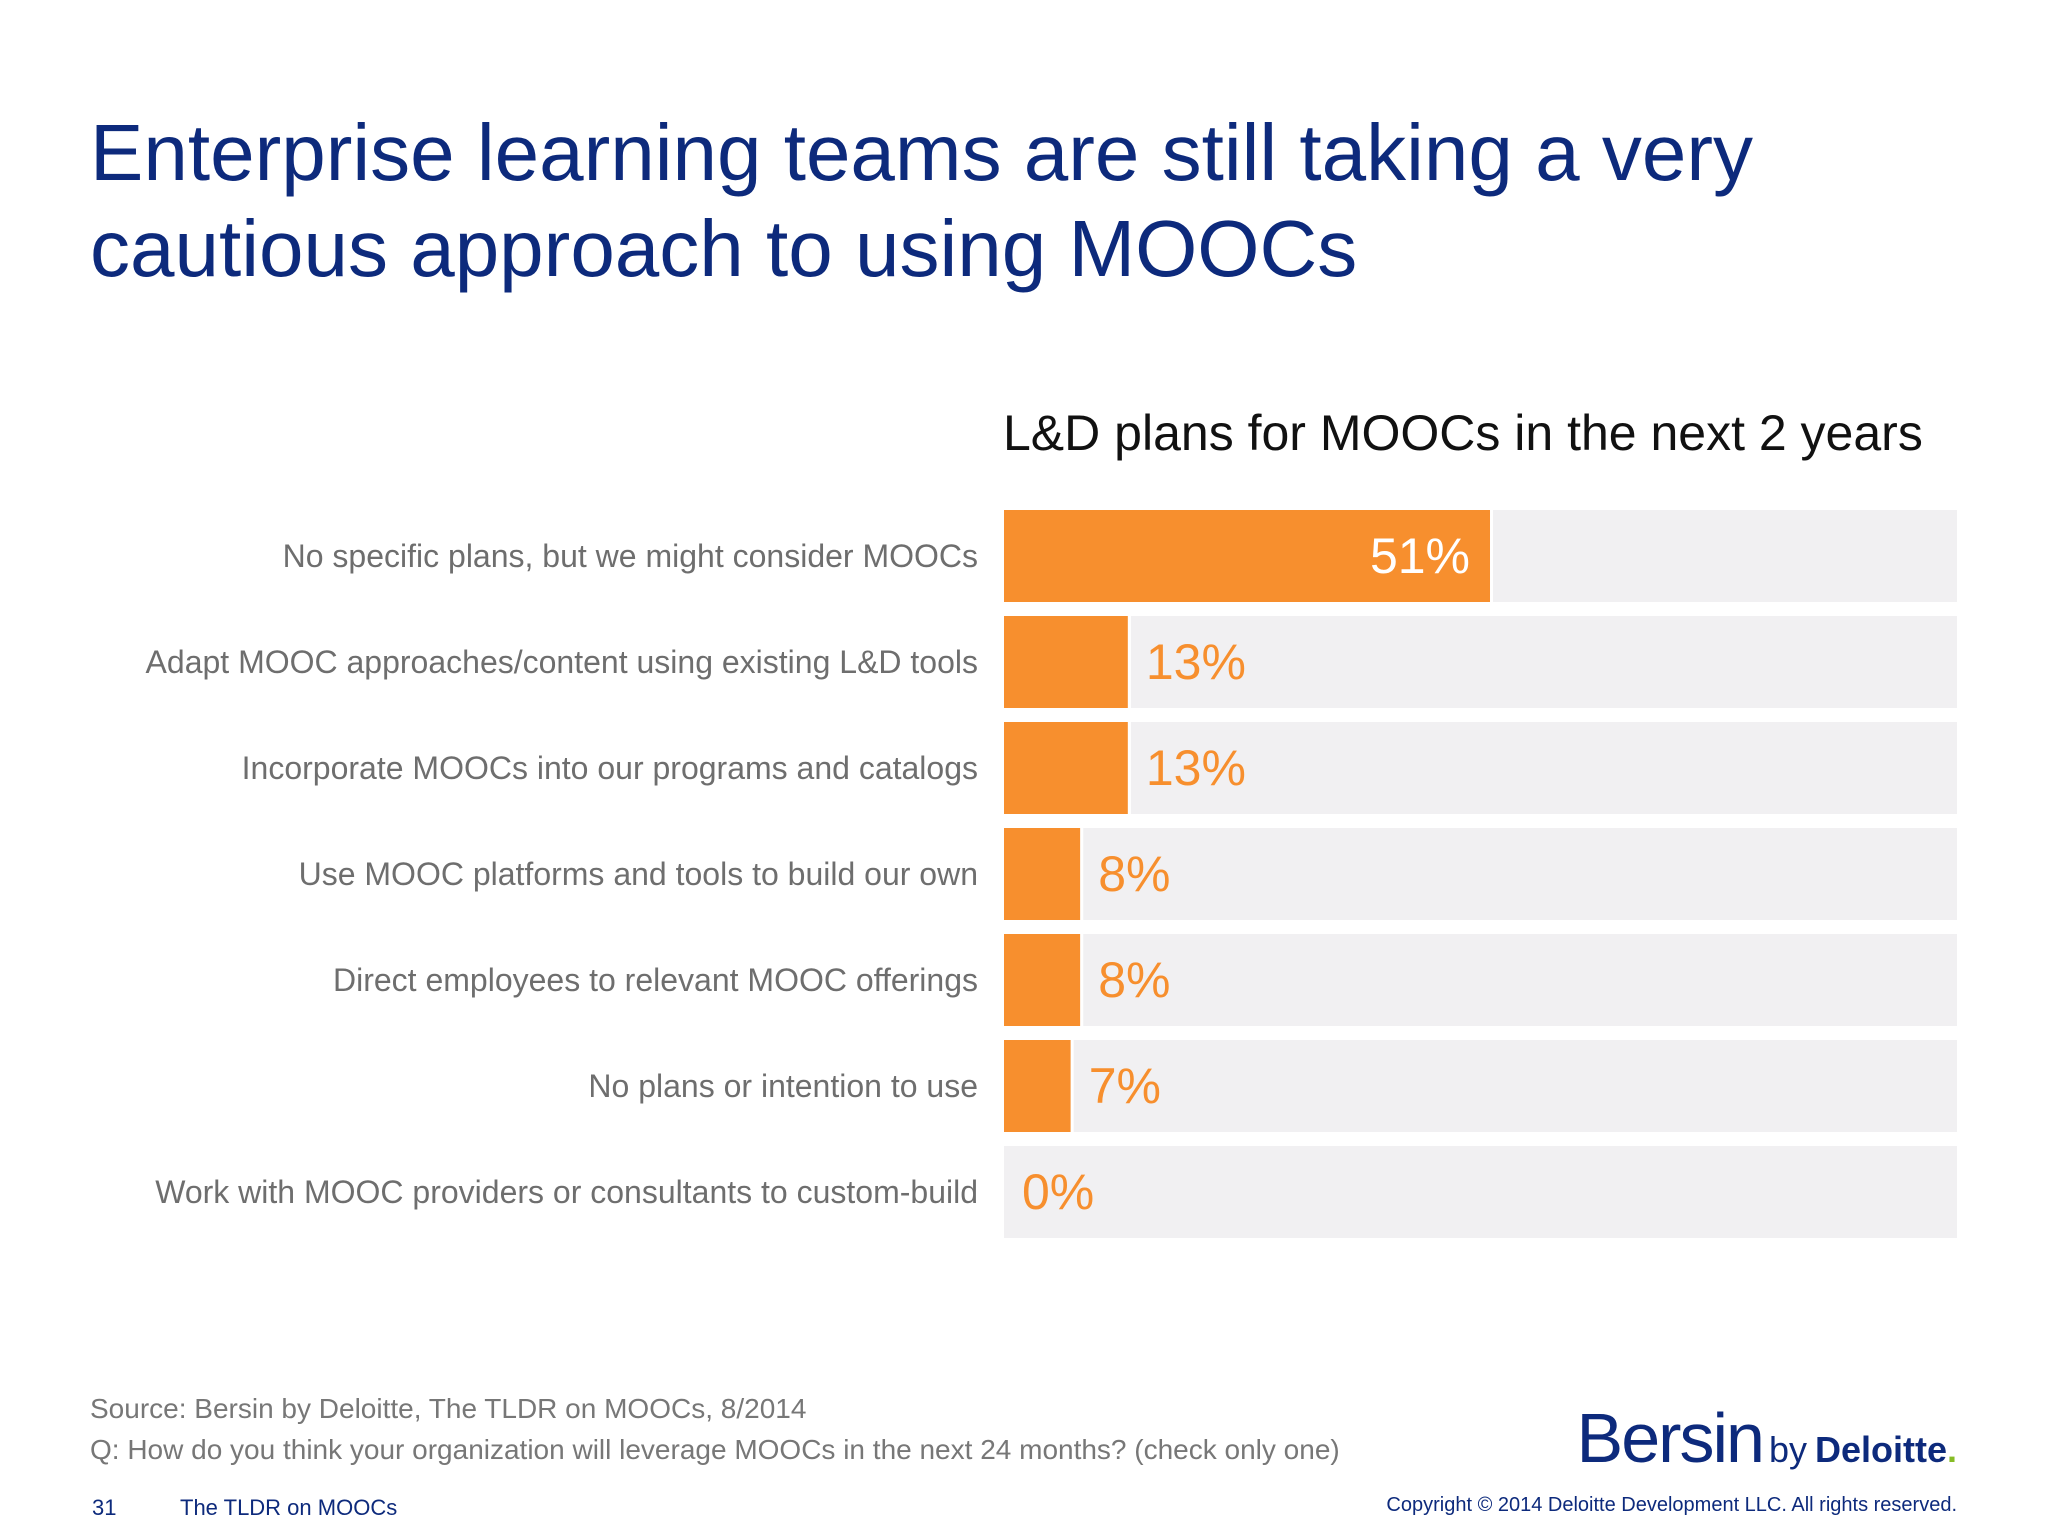 Image resolution: width=2048 pixels, height=1536 pixels. What do you see at coordinates (1787, 1449) in the screenshot?
I see `logo-by: by` at bounding box center [1787, 1449].